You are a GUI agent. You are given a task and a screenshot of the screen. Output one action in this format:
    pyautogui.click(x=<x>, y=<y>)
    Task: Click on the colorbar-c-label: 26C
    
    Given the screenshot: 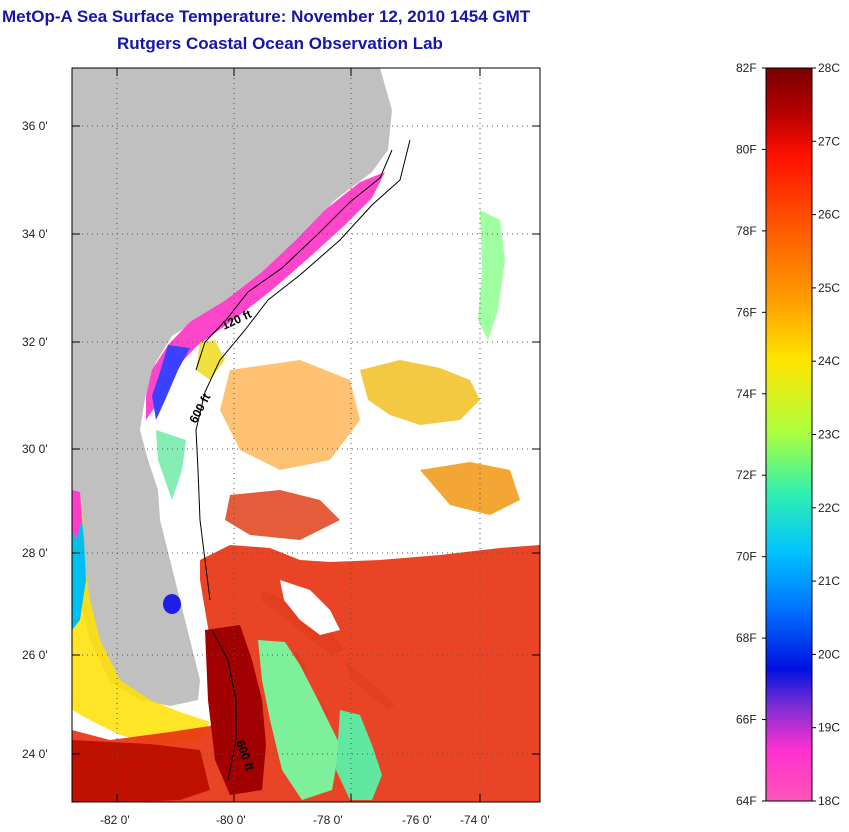 What is the action you would take?
    pyautogui.click(x=829, y=215)
    